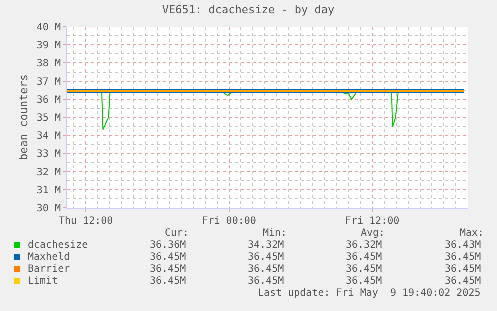 The width and height of the screenshot is (497, 311). Describe the element at coordinates (86, 221) in the screenshot. I see `x-tick-label: Thu 12:00` at that location.